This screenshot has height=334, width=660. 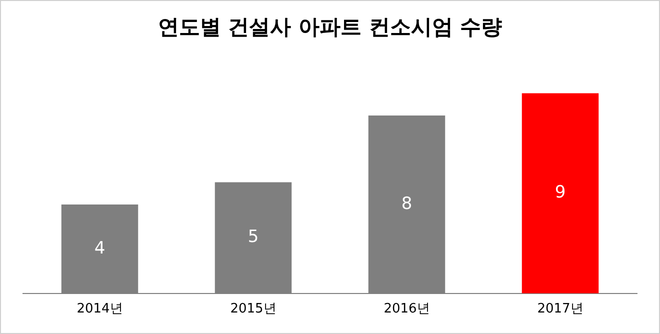 I want to click on chart-title: 연도별 건설사 아파트 컨소시엄 수량, so click(x=330, y=27).